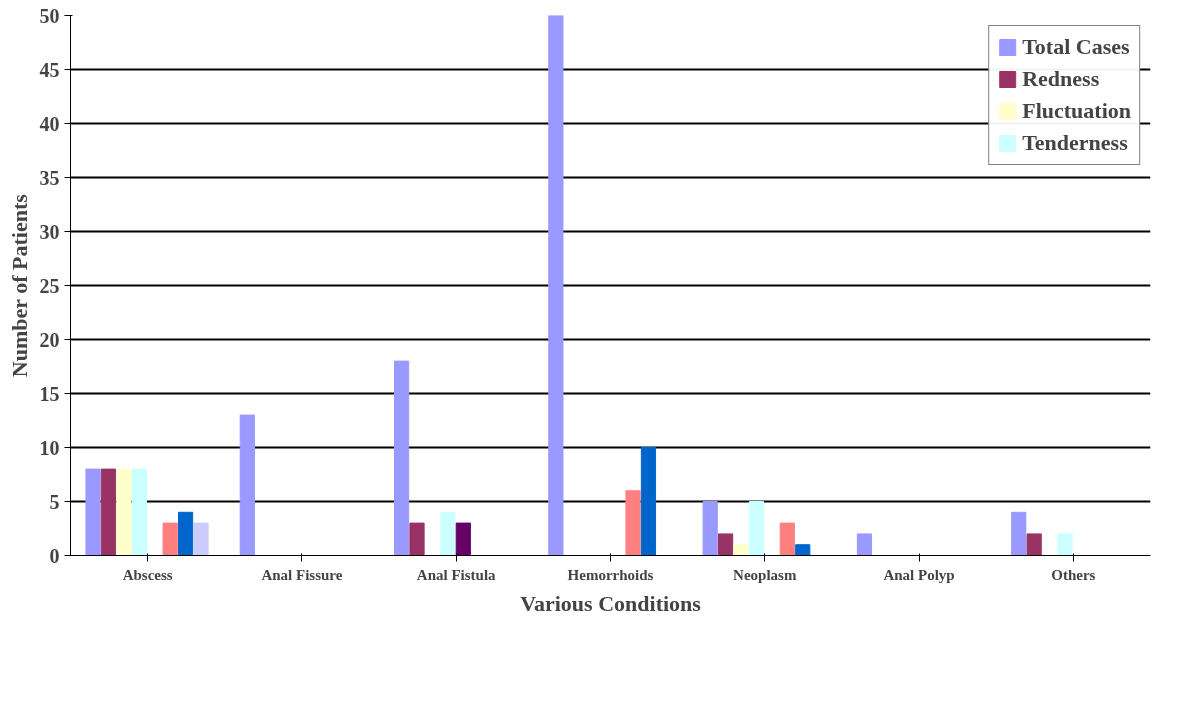 Image resolution: width=1202 pixels, height=713 pixels. I want to click on y-tick-label: 30, so click(49, 231).